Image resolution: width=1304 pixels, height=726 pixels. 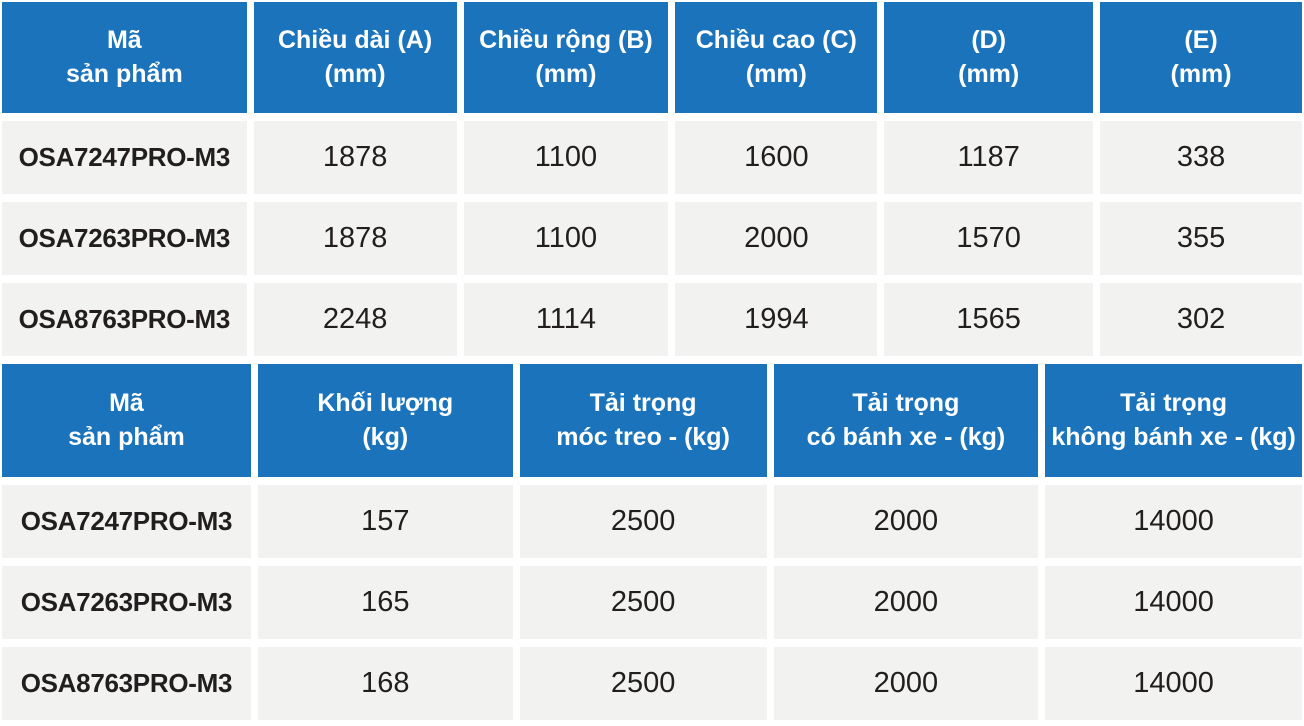 What do you see at coordinates (989, 319) in the screenshot?
I see `value-cell: 1565` at bounding box center [989, 319].